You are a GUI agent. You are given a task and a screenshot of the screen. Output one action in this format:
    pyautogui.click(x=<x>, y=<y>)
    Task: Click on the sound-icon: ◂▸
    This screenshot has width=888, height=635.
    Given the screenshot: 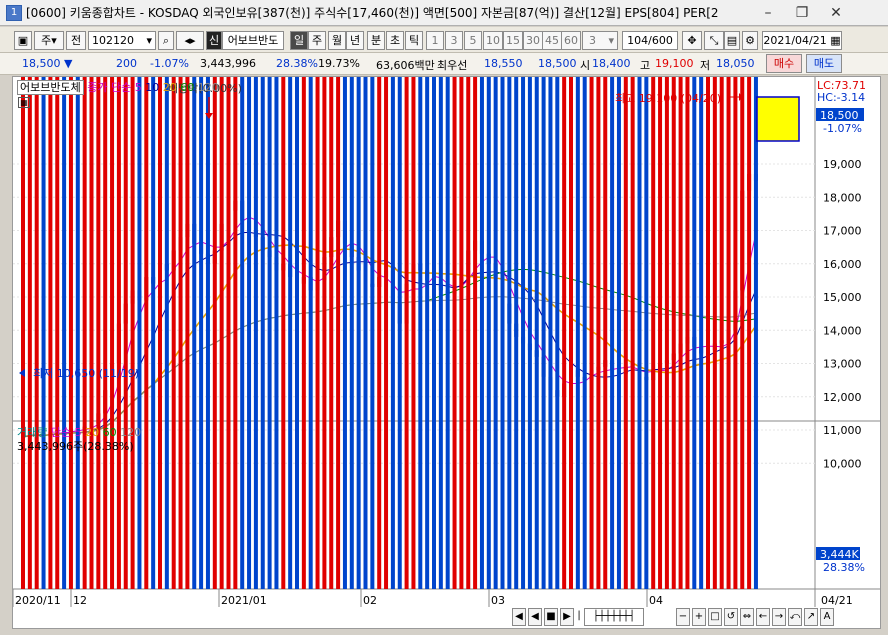 What is the action you would take?
    pyautogui.click(x=190, y=40)
    